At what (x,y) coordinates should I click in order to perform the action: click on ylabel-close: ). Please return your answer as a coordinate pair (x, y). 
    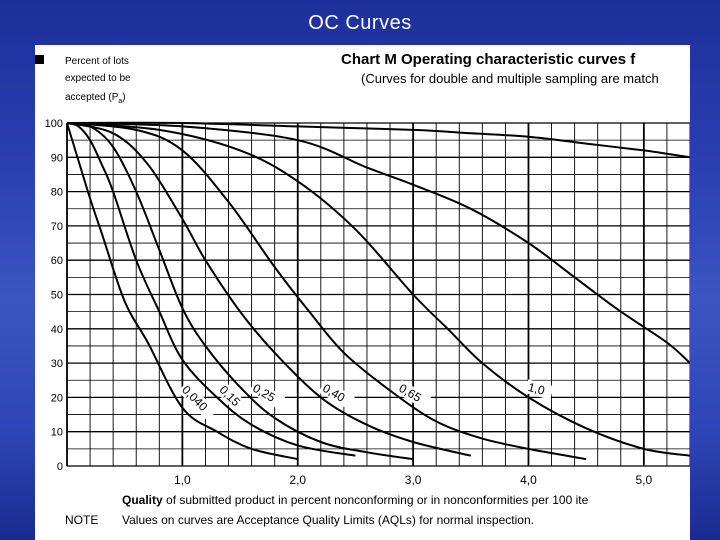
    Looking at the image, I should click on (123, 97).